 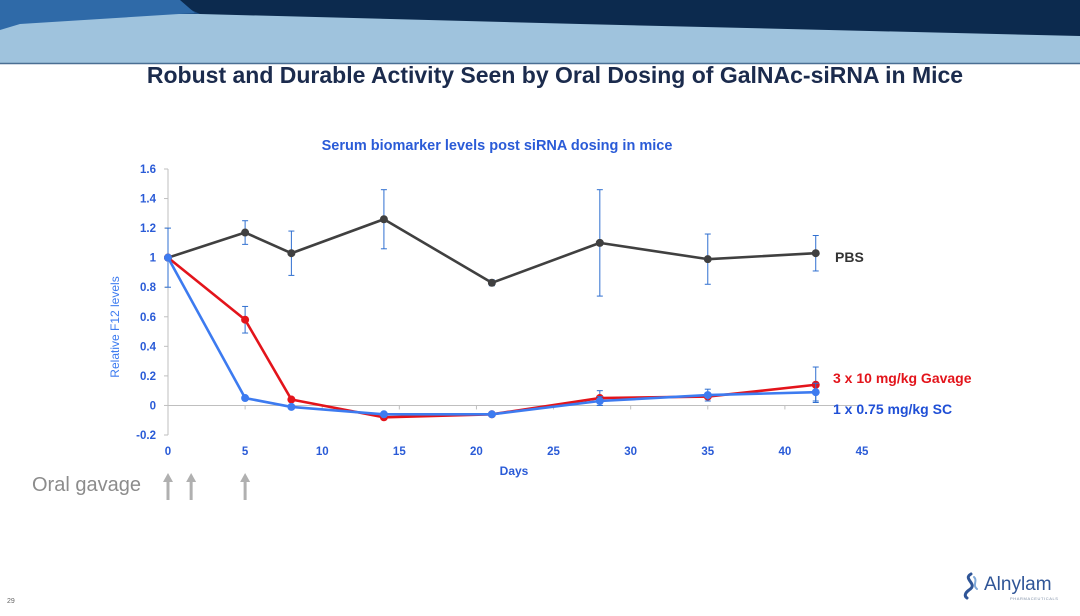 I want to click on y-tick-label: 1.2, so click(x=148, y=229).